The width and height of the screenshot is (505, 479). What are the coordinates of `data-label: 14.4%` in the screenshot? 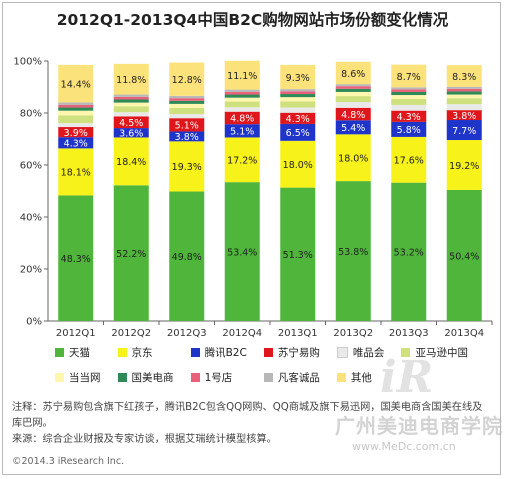 It's located at (76, 84).